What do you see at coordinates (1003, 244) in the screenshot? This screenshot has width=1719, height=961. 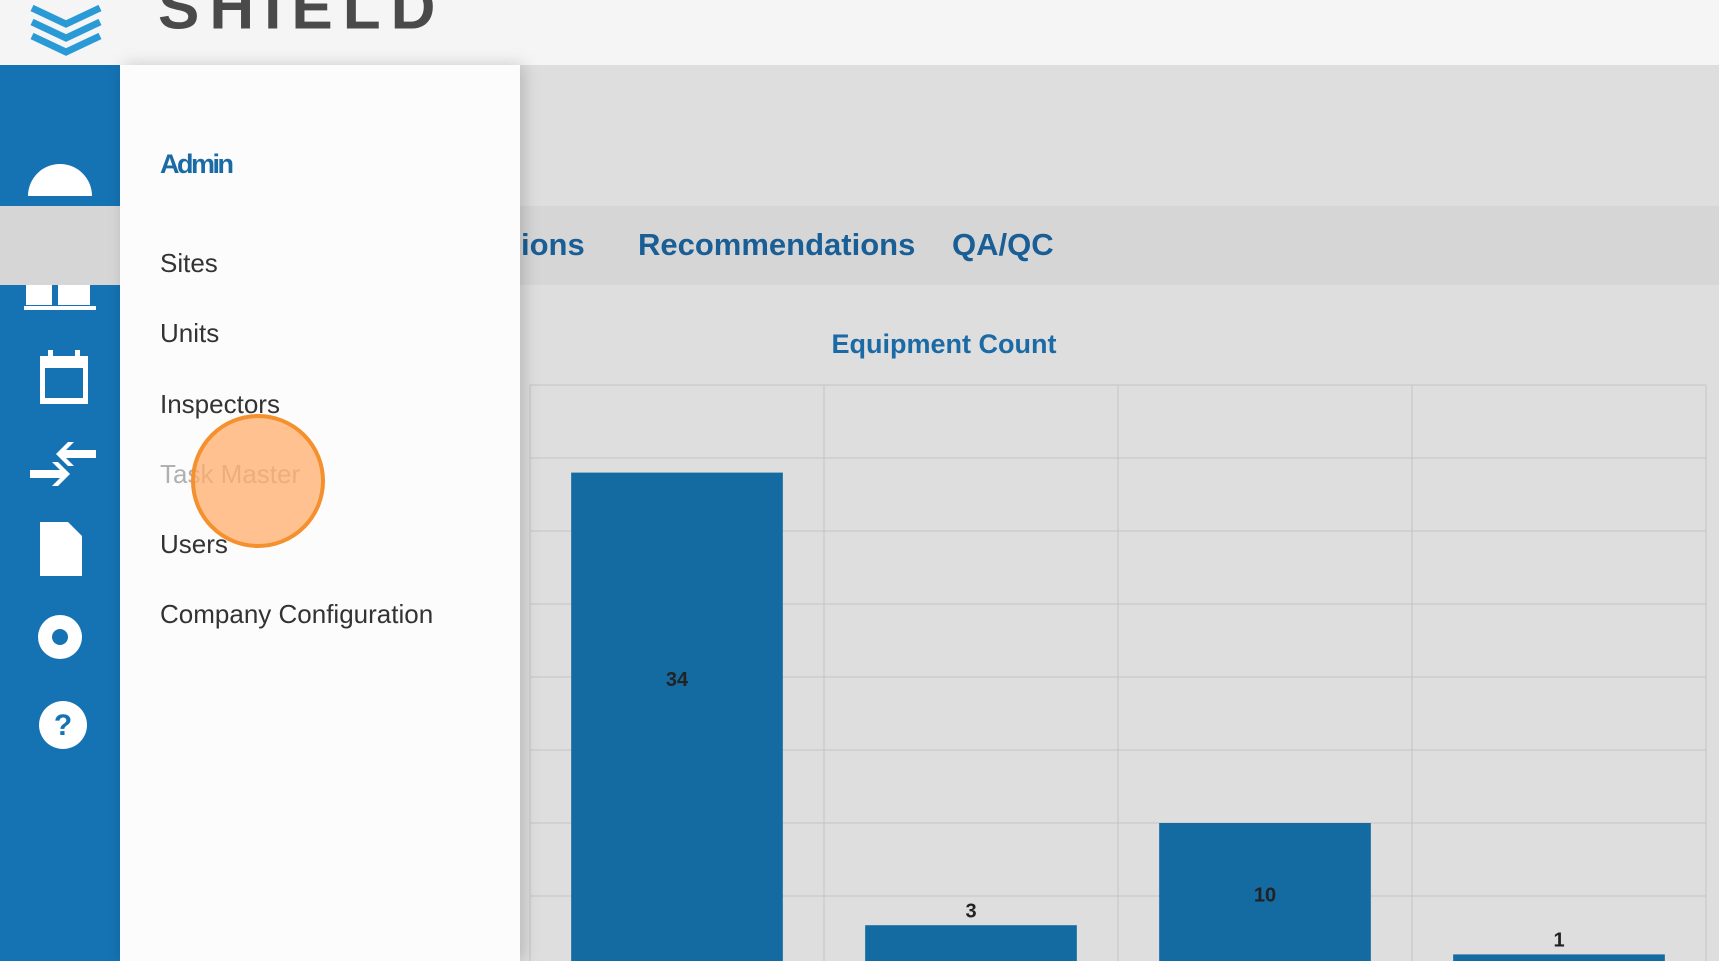 I see `tab: QA/QC` at bounding box center [1003, 244].